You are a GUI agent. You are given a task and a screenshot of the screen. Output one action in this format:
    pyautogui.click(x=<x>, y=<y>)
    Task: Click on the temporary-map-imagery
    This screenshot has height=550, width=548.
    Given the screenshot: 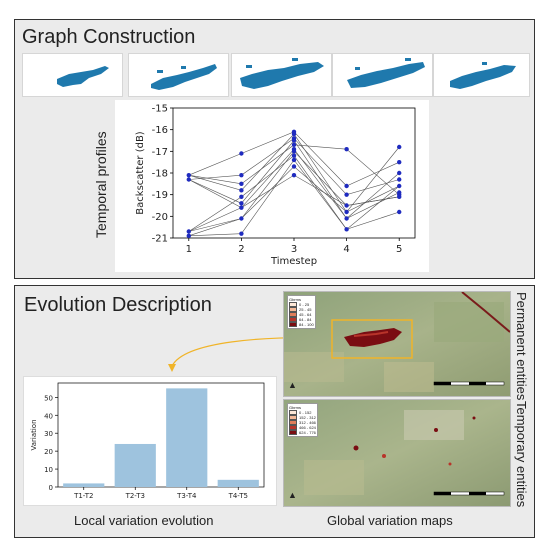 What is the action you would take?
    pyautogui.click(x=397, y=453)
    